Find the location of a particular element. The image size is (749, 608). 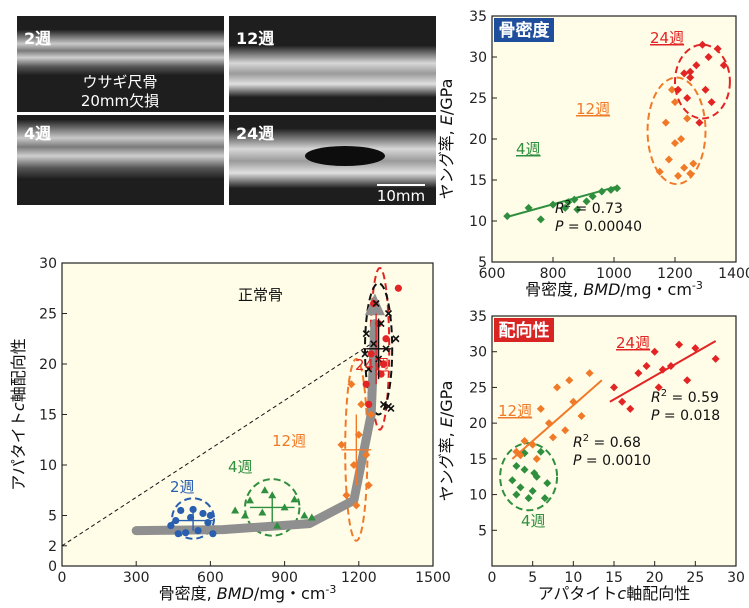

x-tick-label: 1200 is located at coordinates (359, 578).